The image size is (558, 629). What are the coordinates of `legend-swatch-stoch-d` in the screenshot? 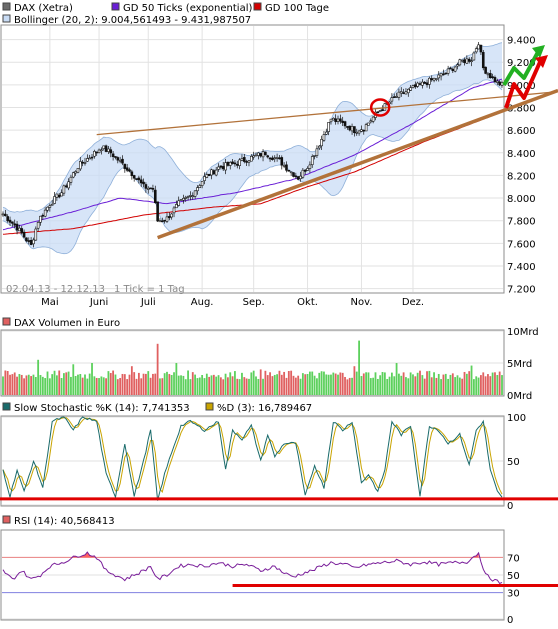 It's located at (209, 406).